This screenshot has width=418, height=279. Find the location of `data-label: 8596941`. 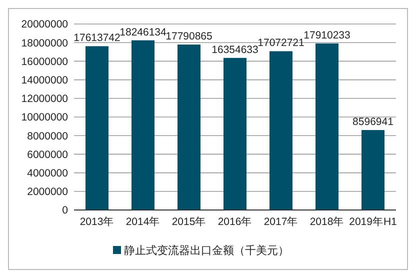

data-label: 8596941 is located at coordinates (373, 122).